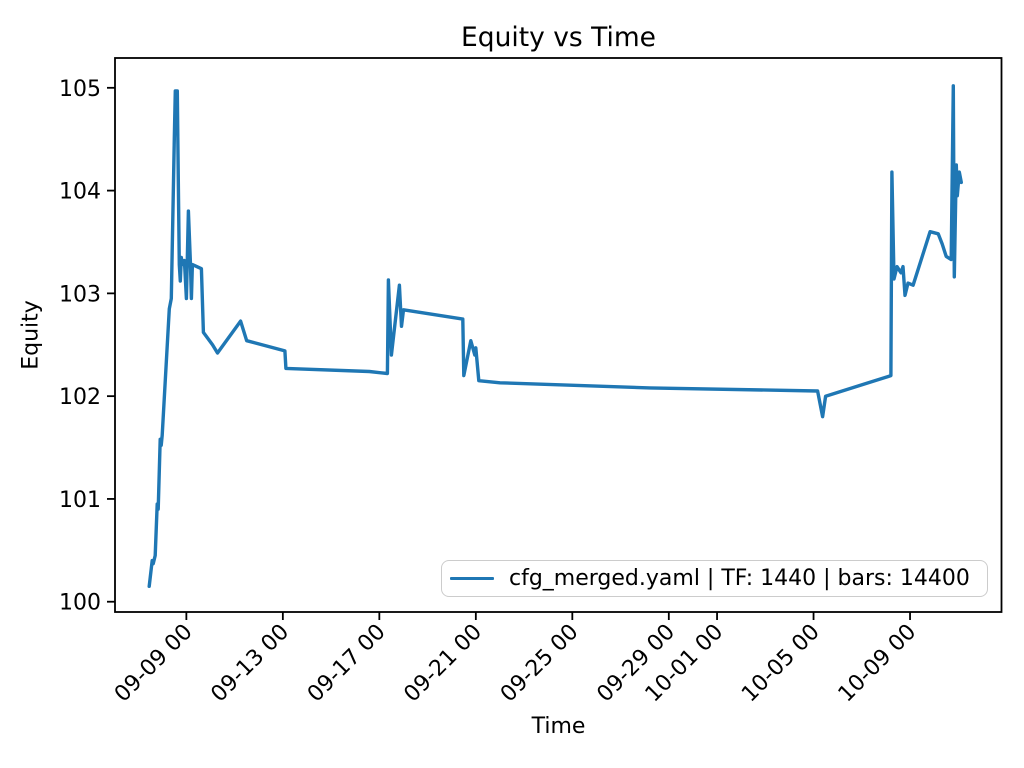 This screenshot has width=1024, height=768. What do you see at coordinates (443, 664) in the screenshot?
I see `x-tick-label: 09-21 00` at bounding box center [443, 664].